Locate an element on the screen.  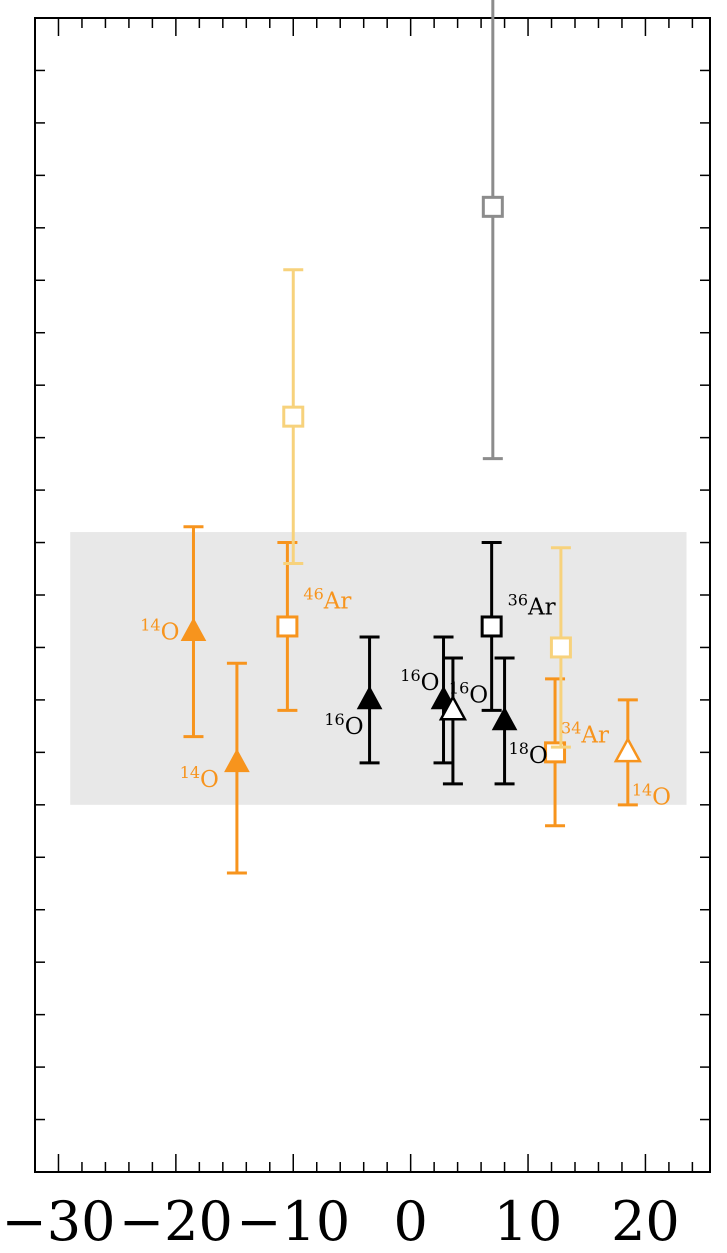
point-label: 36Ar is located at coordinates (532, 605).